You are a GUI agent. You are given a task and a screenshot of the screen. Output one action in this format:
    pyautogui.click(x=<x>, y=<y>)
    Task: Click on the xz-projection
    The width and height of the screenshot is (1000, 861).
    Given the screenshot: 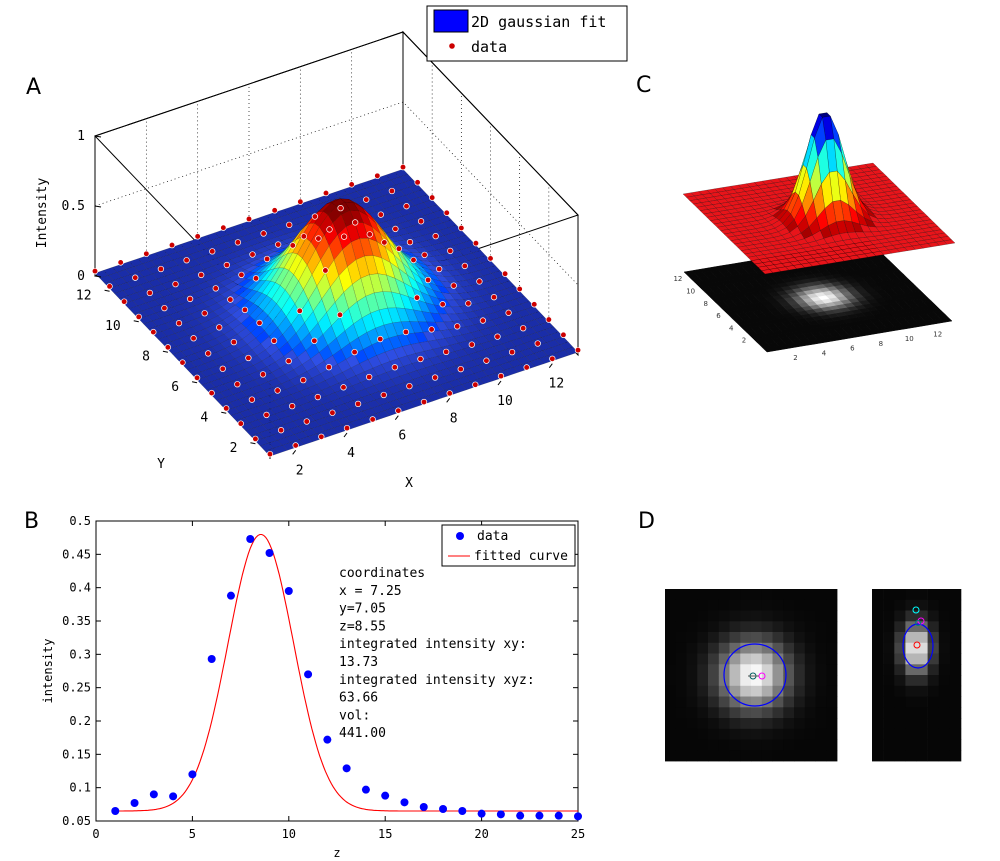 What is the action you would take?
    pyautogui.click(x=917, y=675)
    